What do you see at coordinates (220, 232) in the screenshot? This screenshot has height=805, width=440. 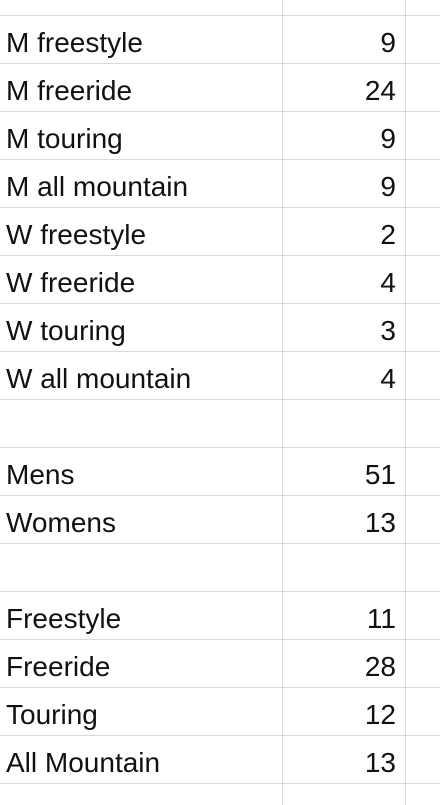 I see `table-row: W freestyle 2` at bounding box center [220, 232].